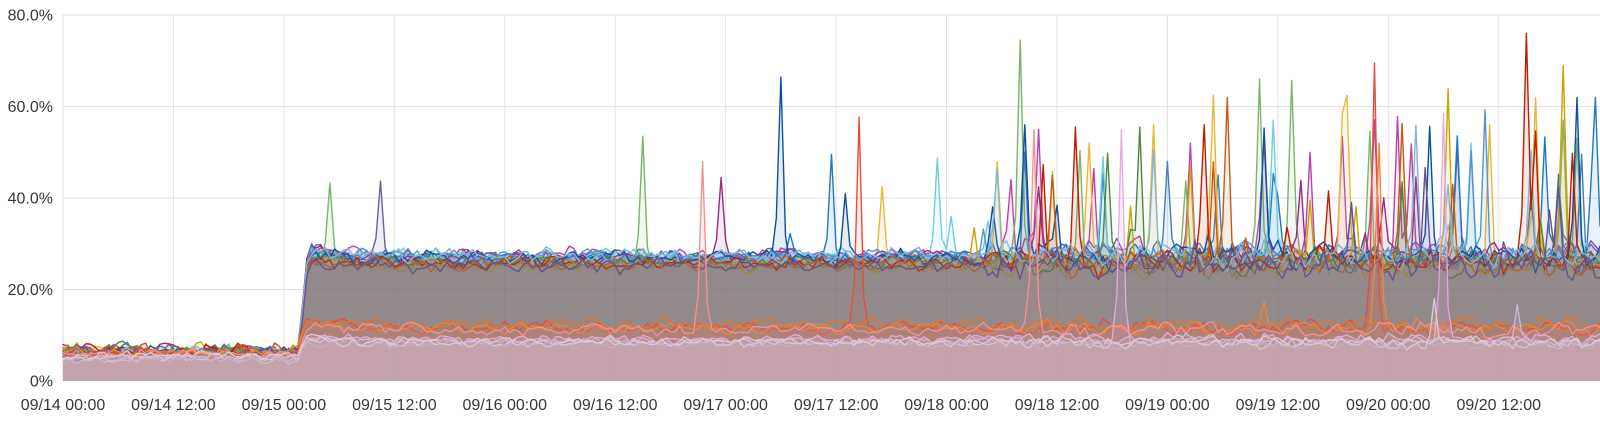 The height and width of the screenshot is (425, 1600). What do you see at coordinates (1388, 405) in the screenshot?
I see `x-axis-tick-label: 09/20 00:00` at bounding box center [1388, 405].